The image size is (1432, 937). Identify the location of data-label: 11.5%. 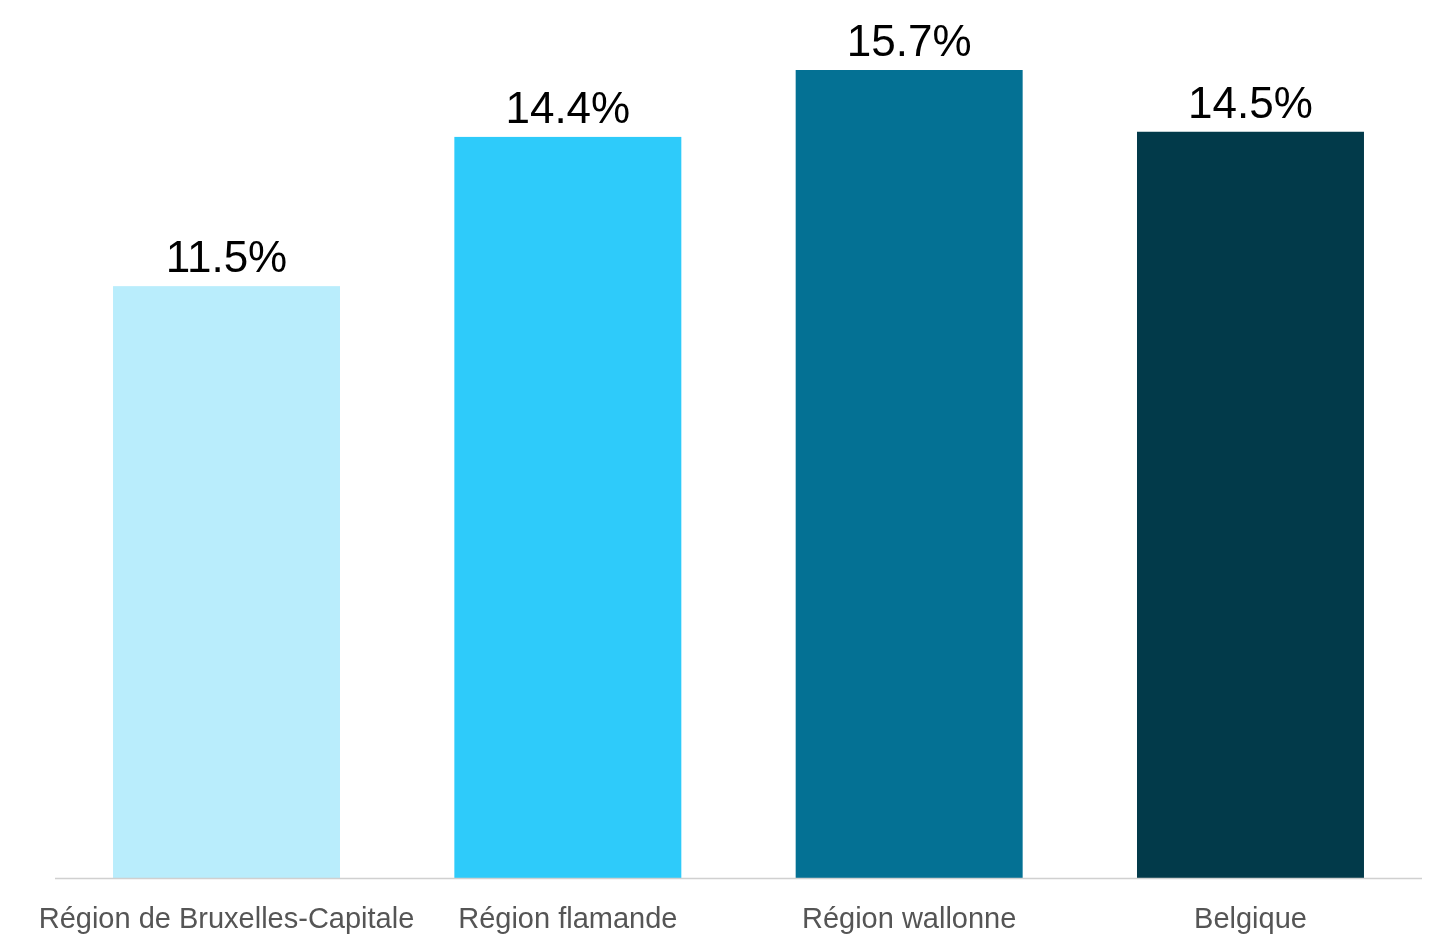
(226, 257).